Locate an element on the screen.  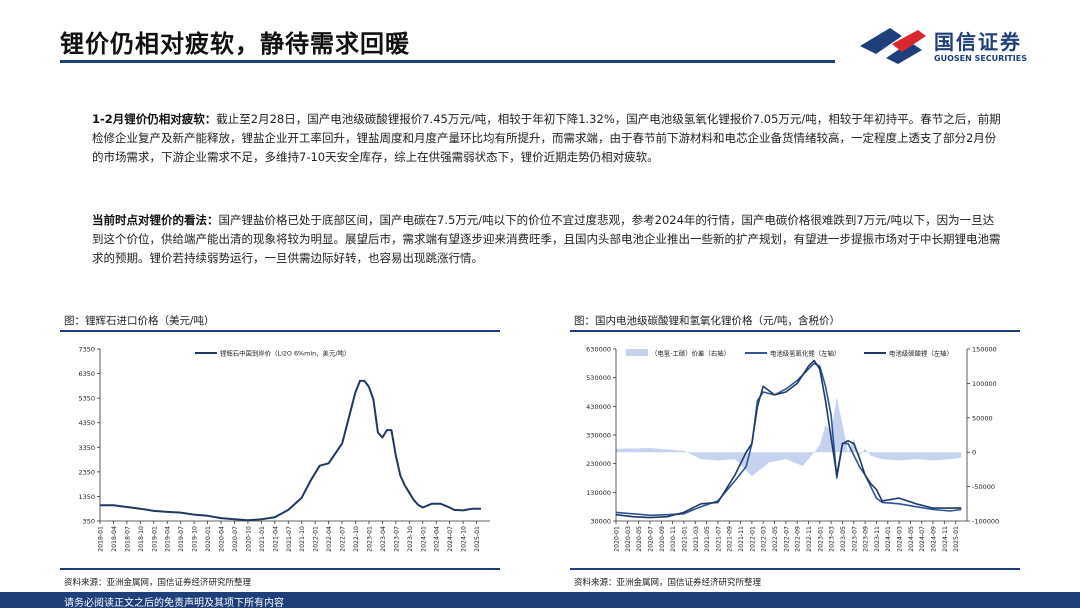
logo-mark-icon is located at coordinates (893, 46).